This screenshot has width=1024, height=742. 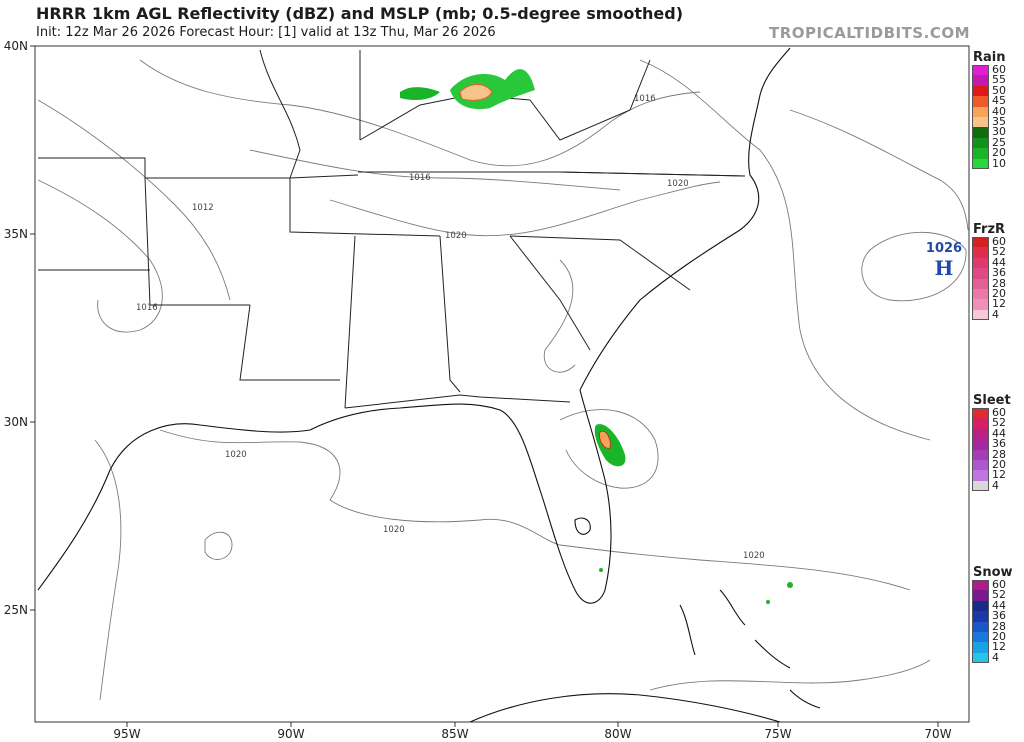 What do you see at coordinates (997, 314) in the screenshot?
I see `legend-level: 4` at bounding box center [997, 314].